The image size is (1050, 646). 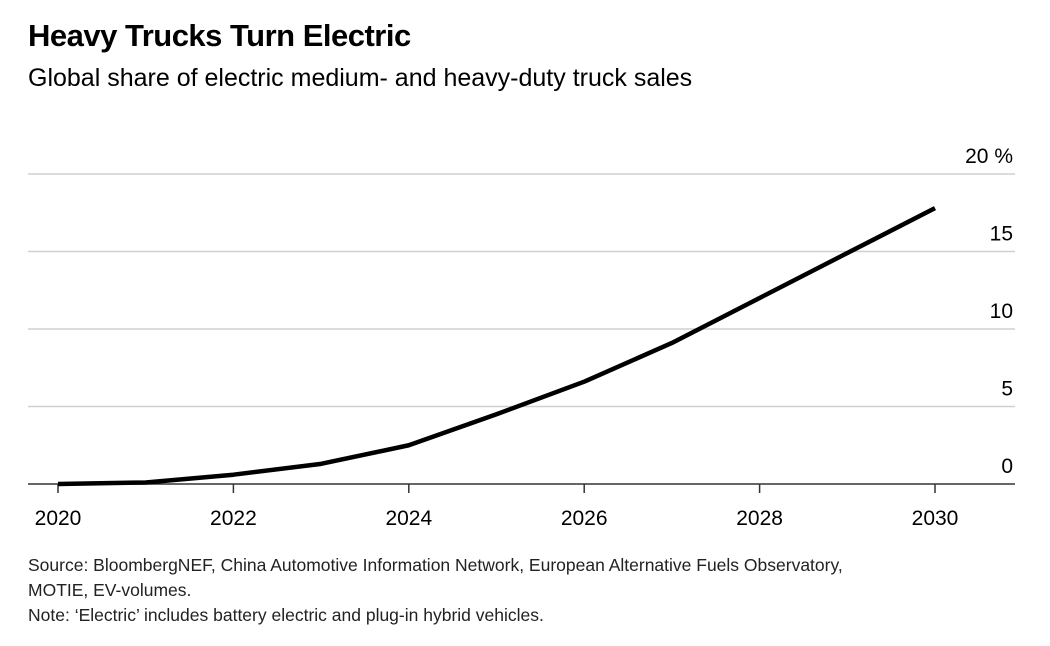 What do you see at coordinates (759, 518) in the screenshot?
I see `x-tick-label: 2028` at bounding box center [759, 518].